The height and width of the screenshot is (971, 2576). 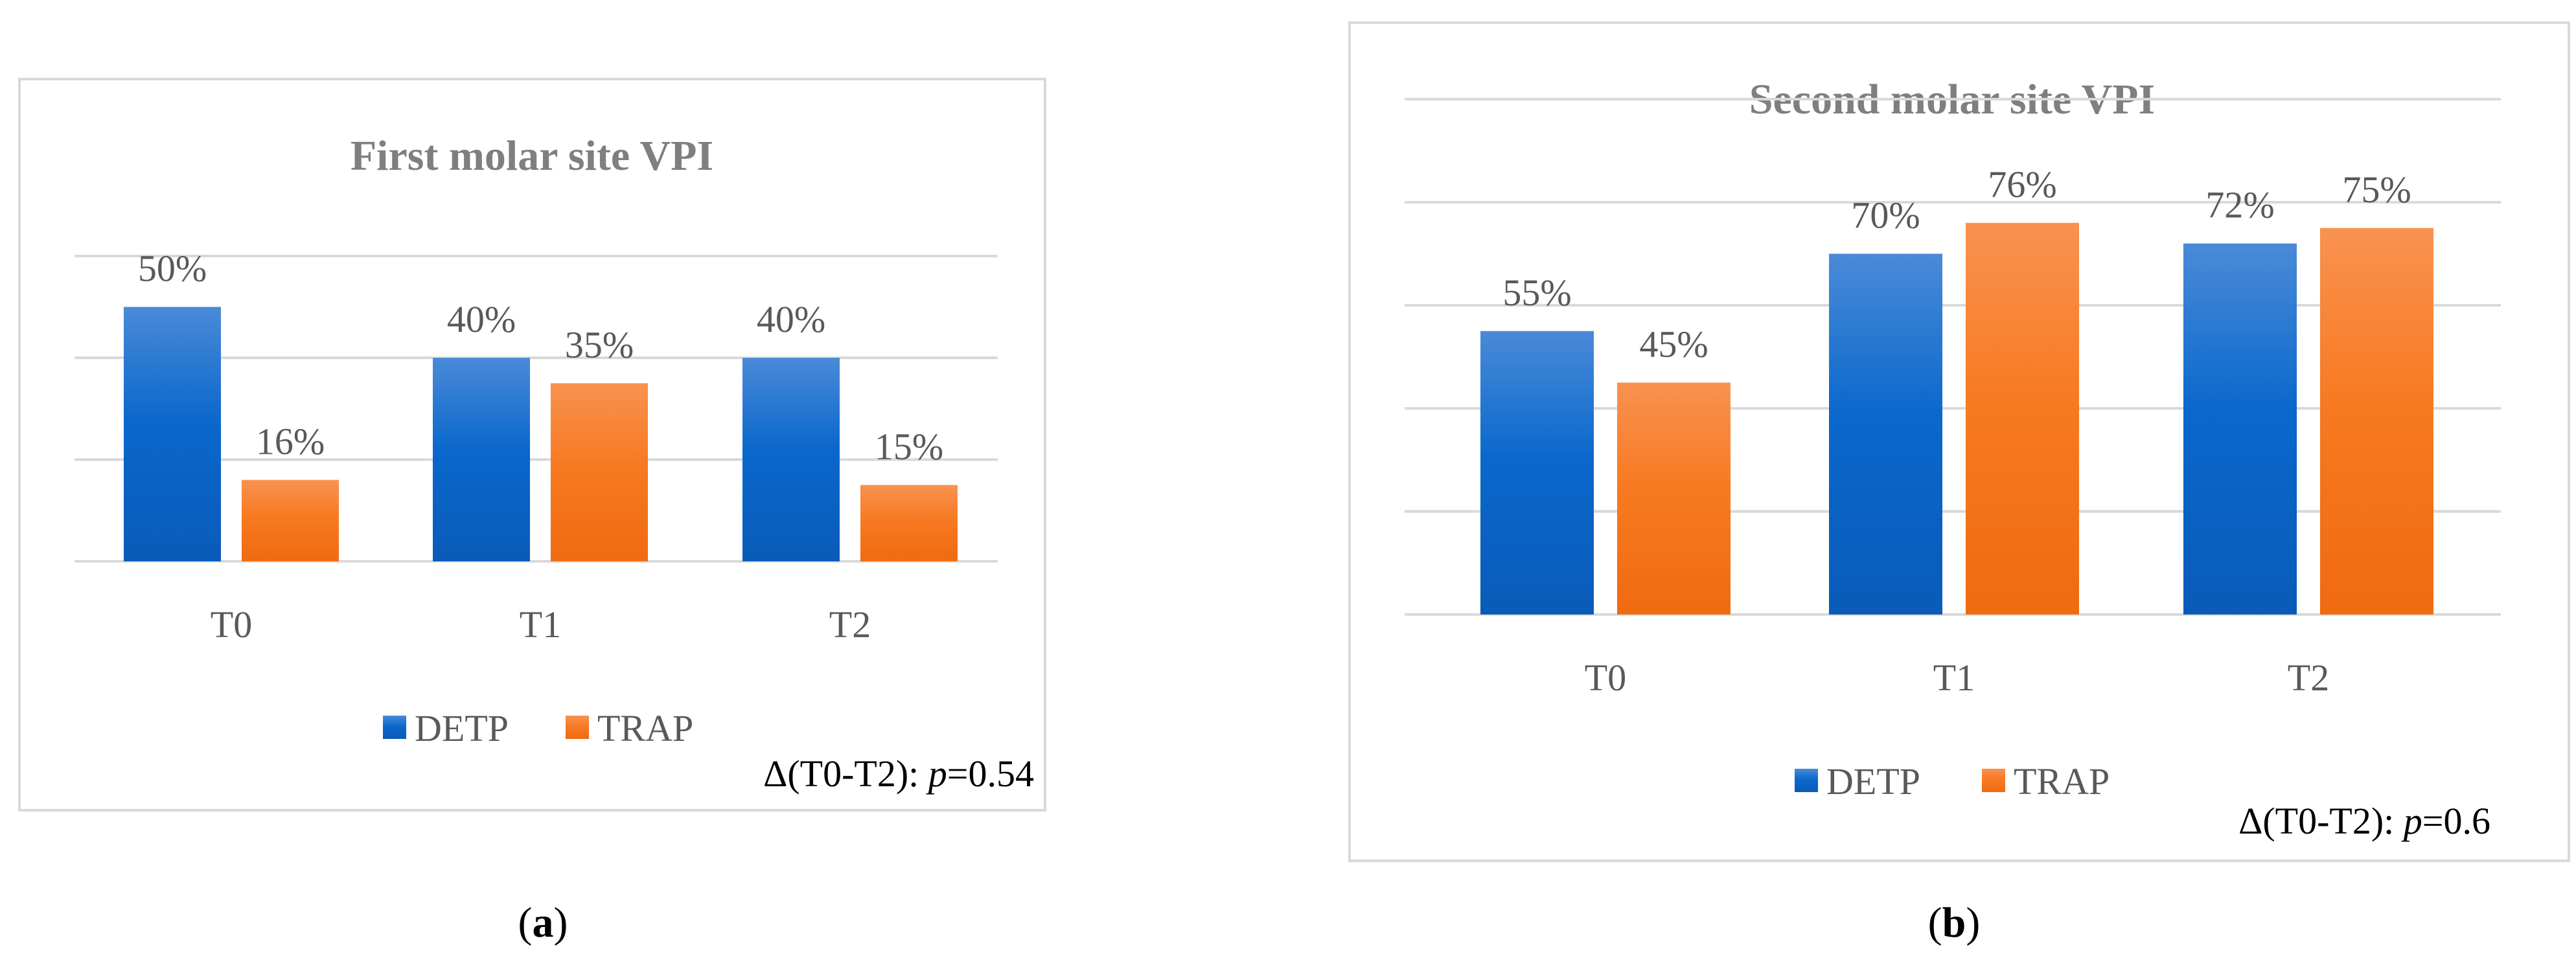 I want to click on caption-letter-b: b, so click(x=1954, y=922).